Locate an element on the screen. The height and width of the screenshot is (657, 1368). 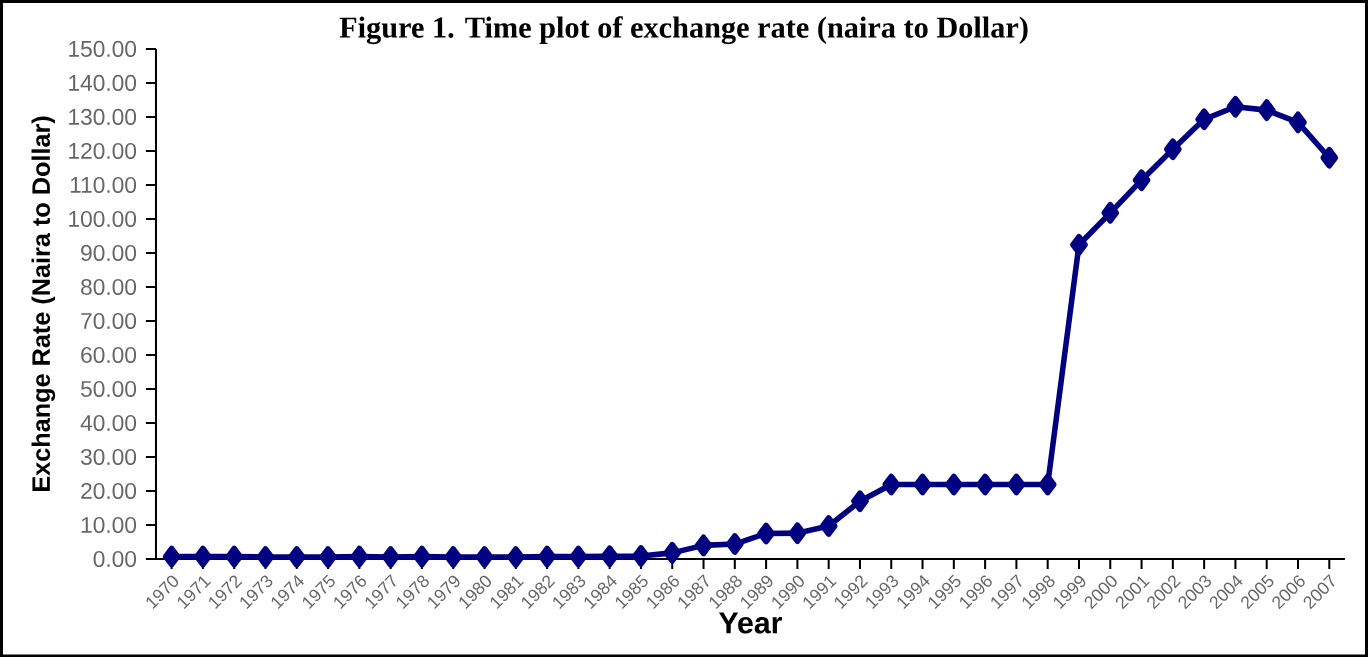
y-tick-label: 20.00 is located at coordinates (109, 490).